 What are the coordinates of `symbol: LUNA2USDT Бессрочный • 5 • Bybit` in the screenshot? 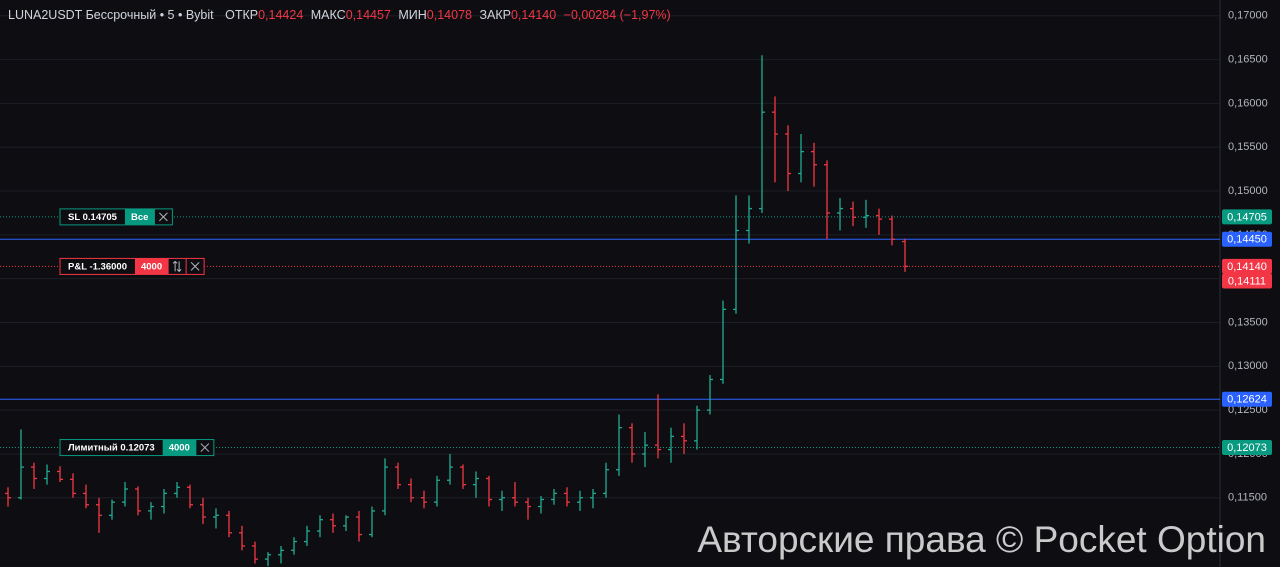 It's located at (111, 15).